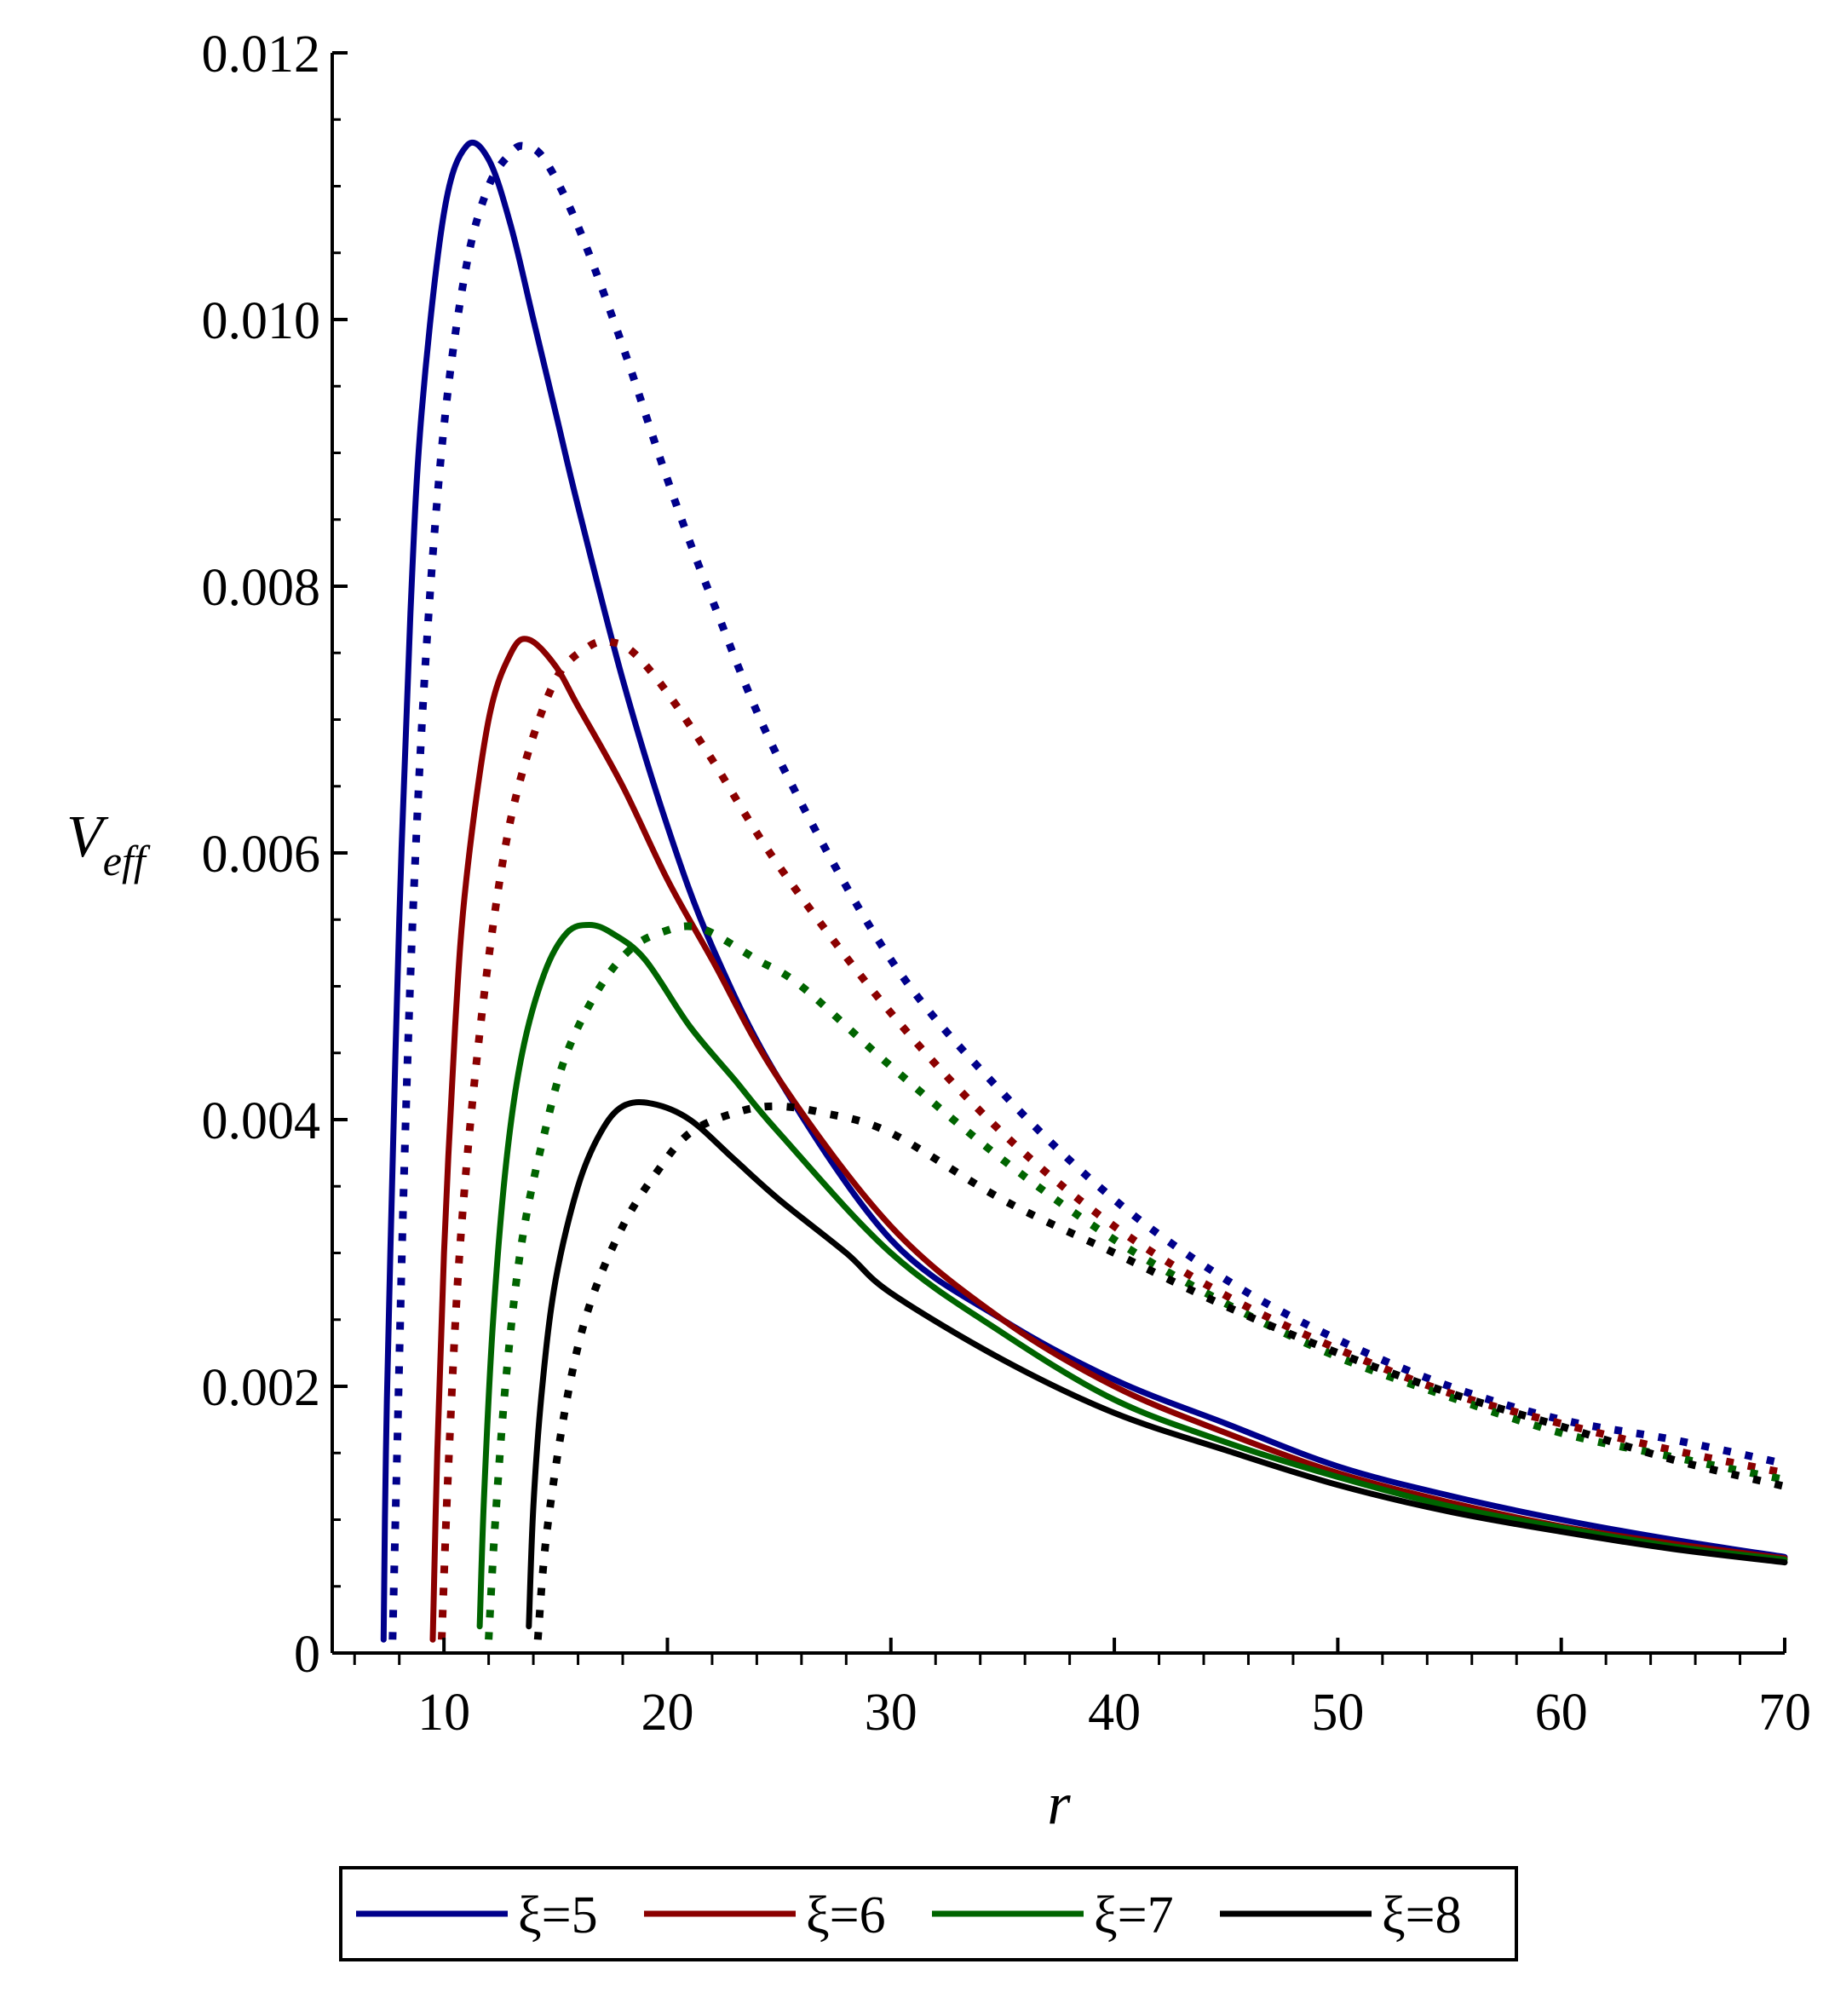 Image resolution: width=1829 pixels, height=2016 pixels. Describe the element at coordinates (261, 588) in the screenshot. I see `y-tick-label: 0.008` at that location.